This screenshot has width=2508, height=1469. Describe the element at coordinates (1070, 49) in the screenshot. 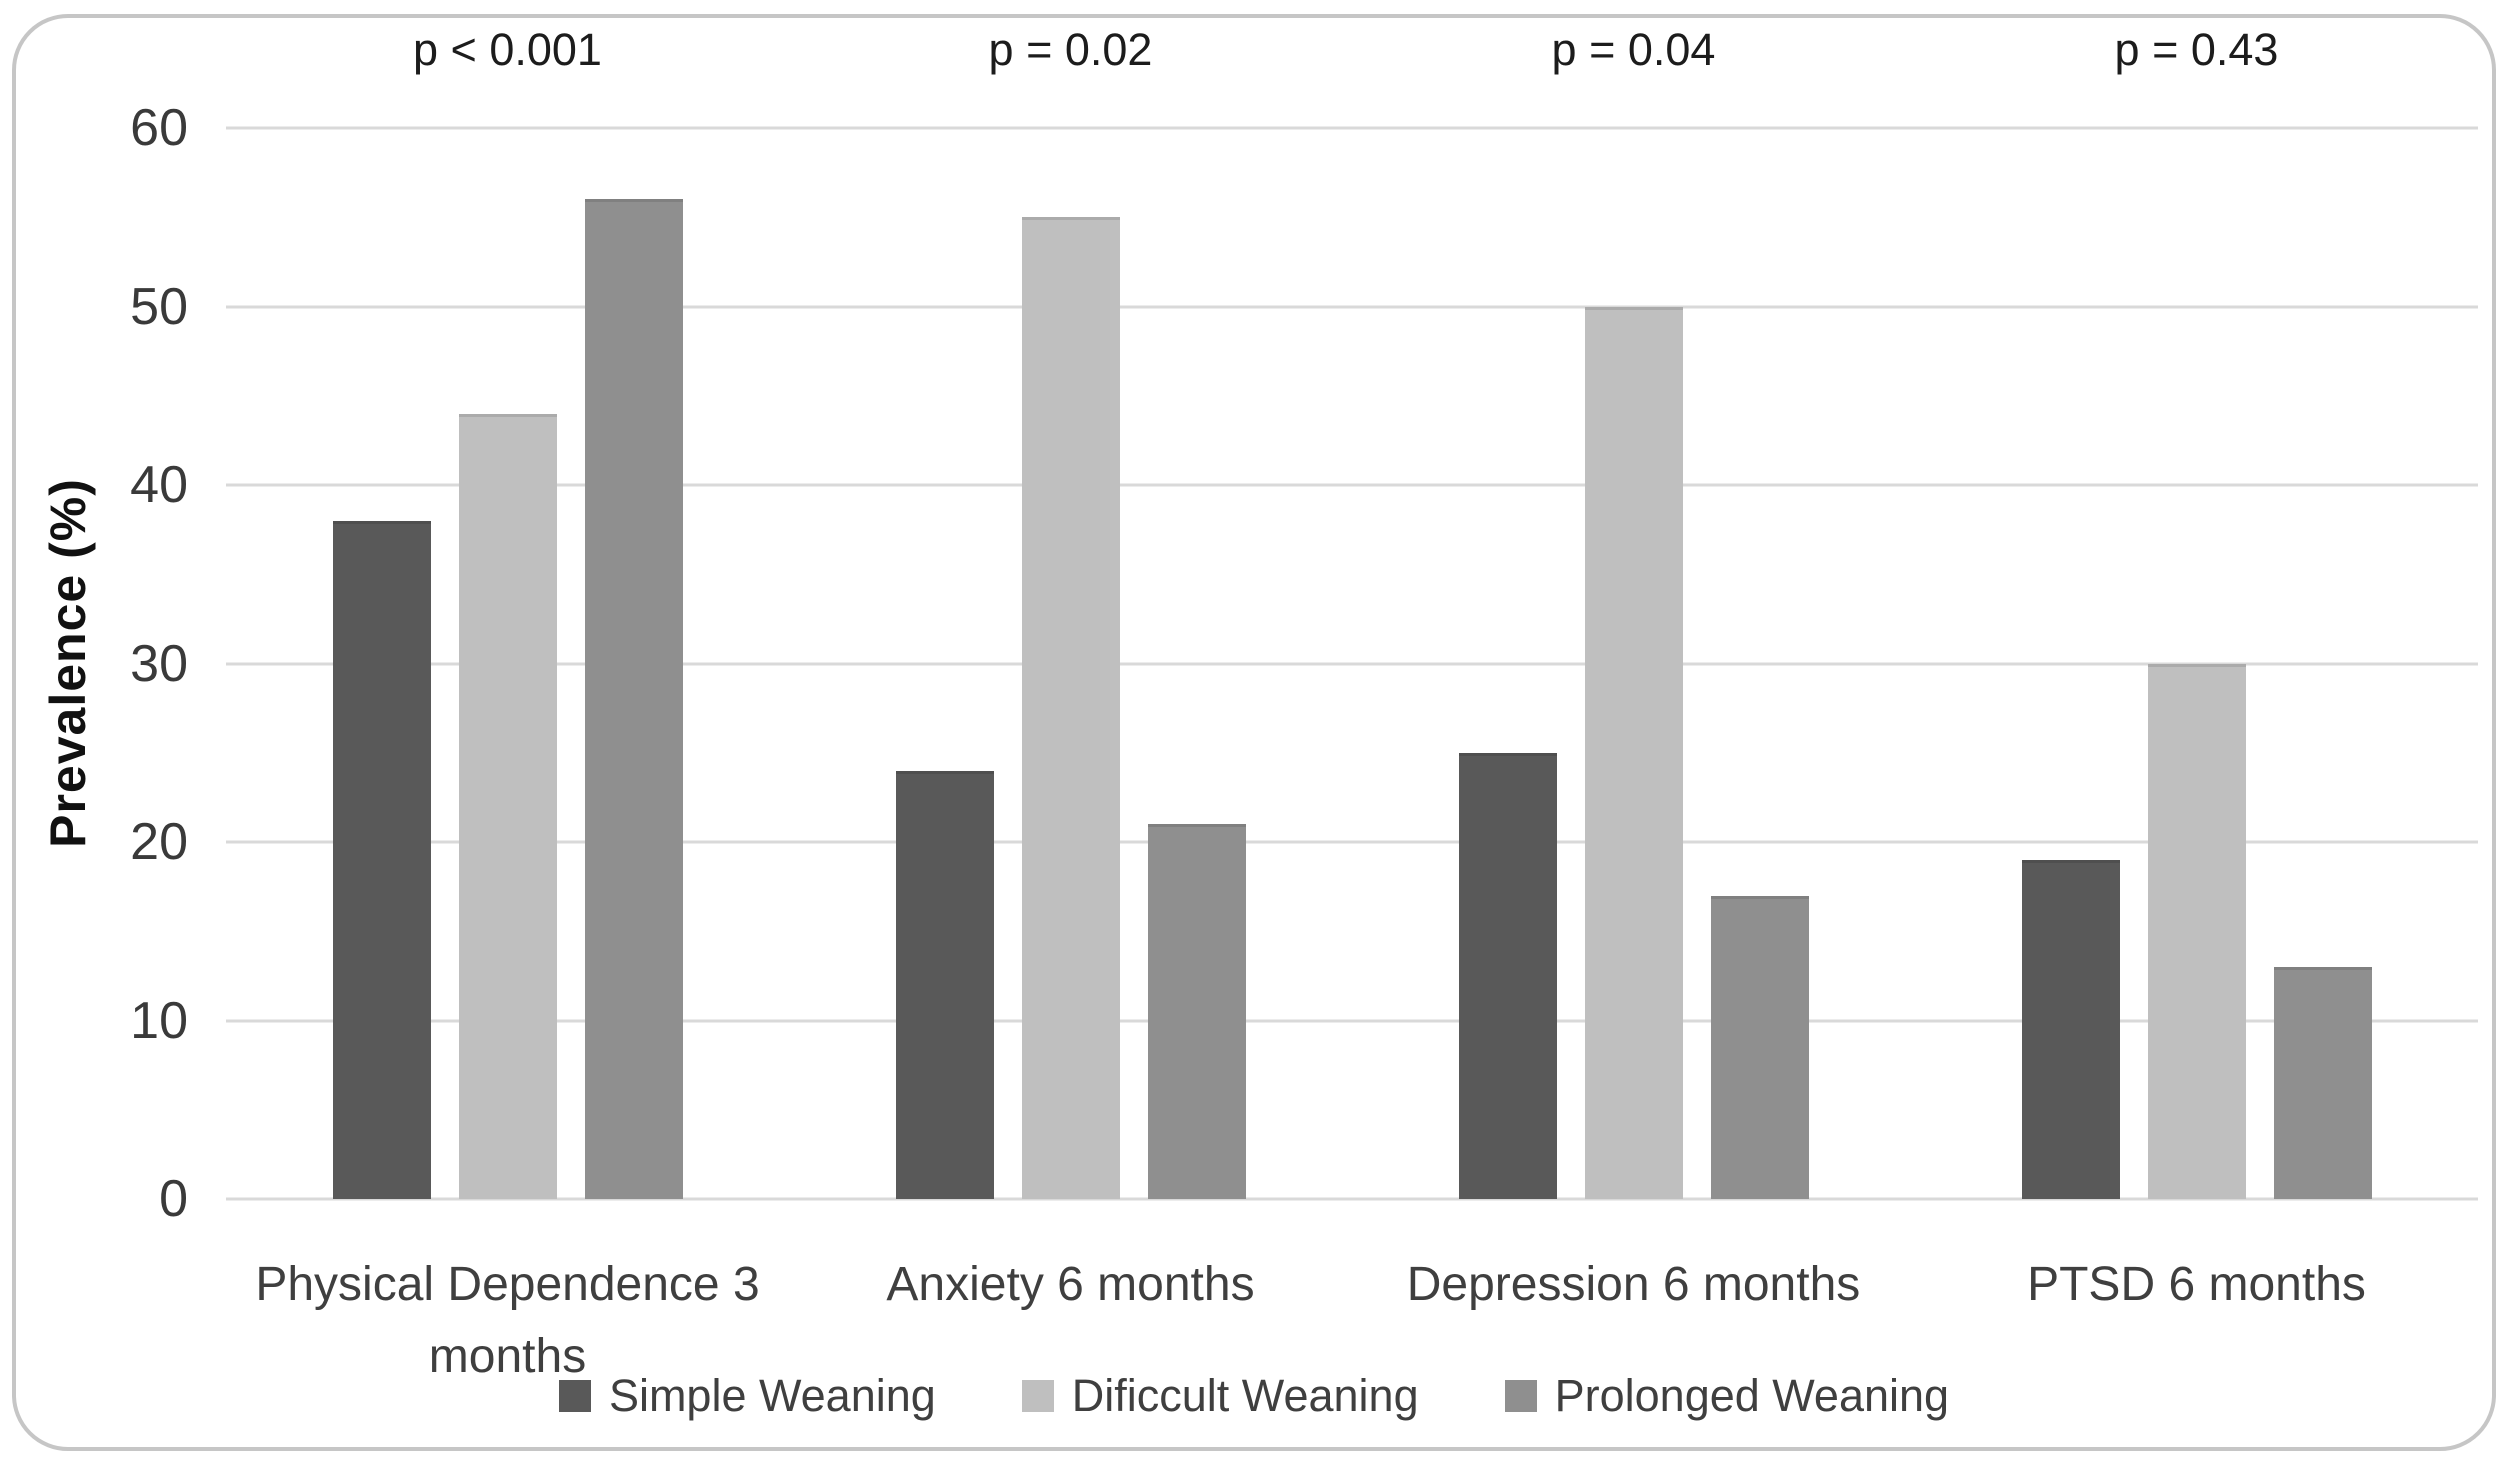

I see `p-value-label: p = 0.02` at that location.